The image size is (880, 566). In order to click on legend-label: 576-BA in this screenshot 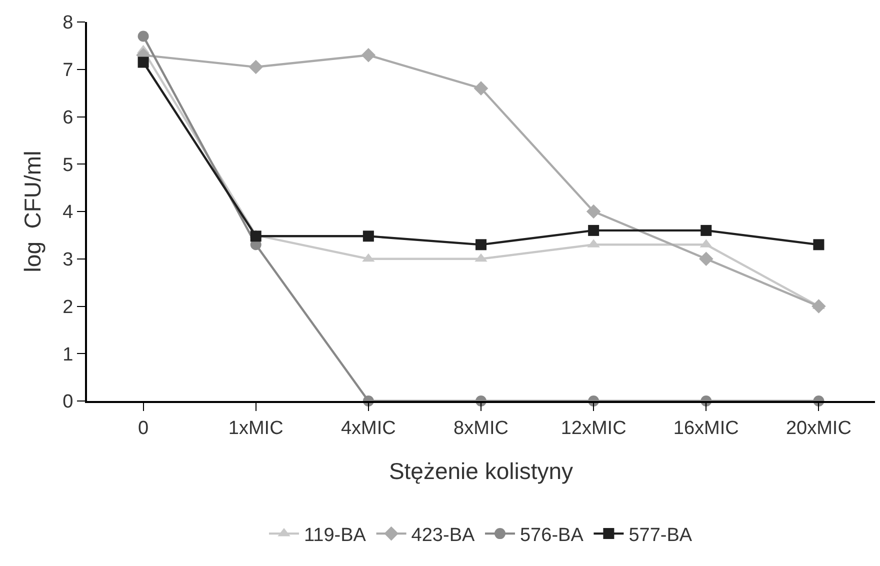, I will do `click(552, 535)`.